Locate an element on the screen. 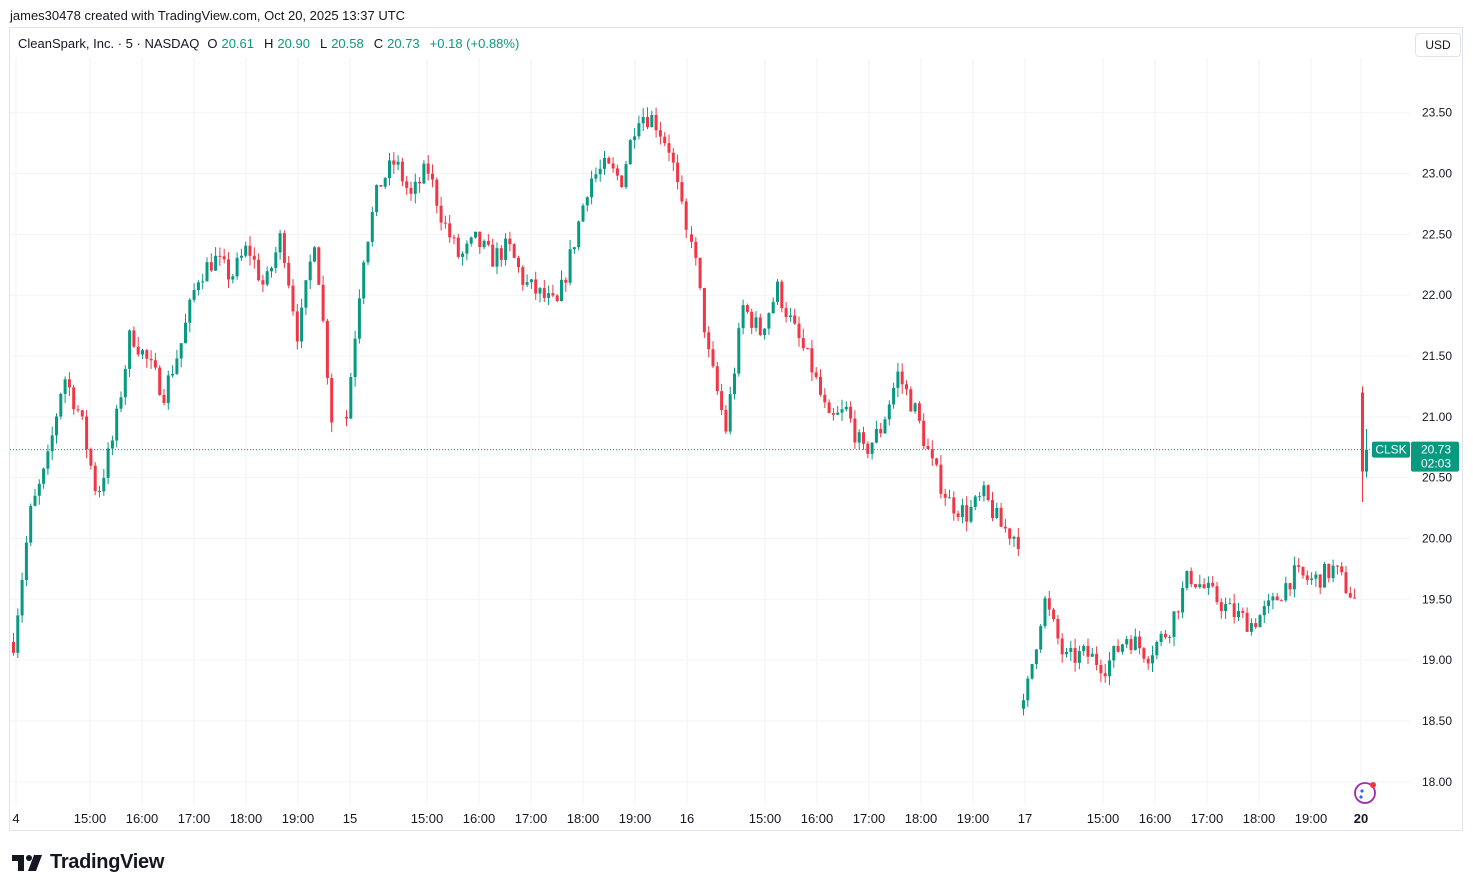 This screenshot has width=1473, height=892. close-value: 20.73 is located at coordinates (403, 43).